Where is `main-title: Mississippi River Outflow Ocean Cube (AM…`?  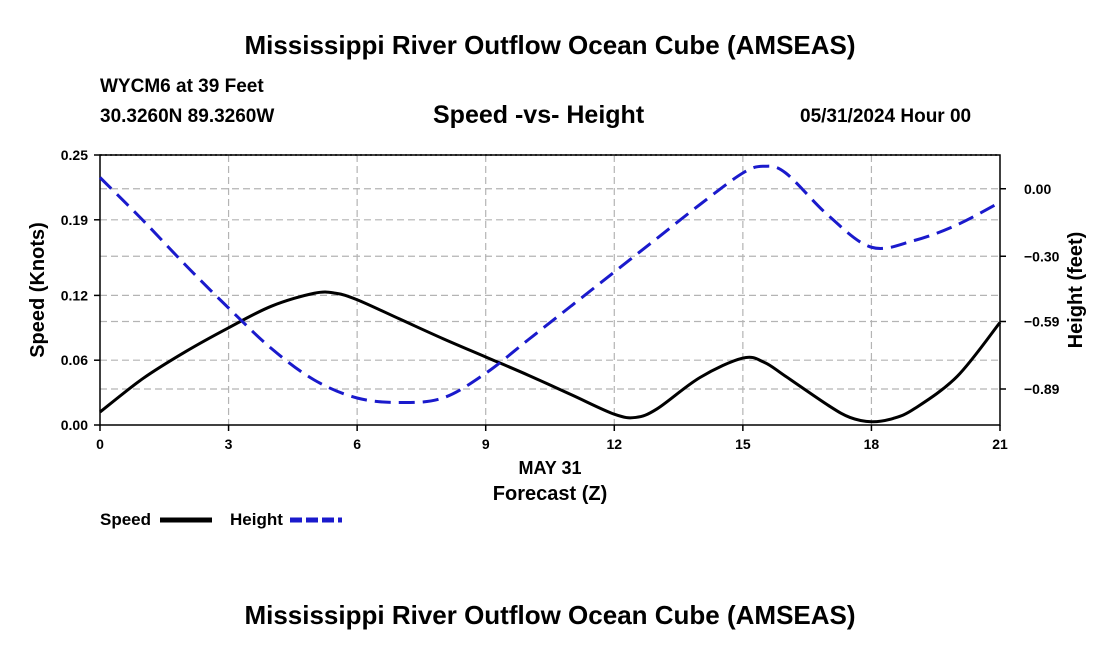 main-title: Mississippi River Outflow Ocean Cube (AM… is located at coordinates (550, 45).